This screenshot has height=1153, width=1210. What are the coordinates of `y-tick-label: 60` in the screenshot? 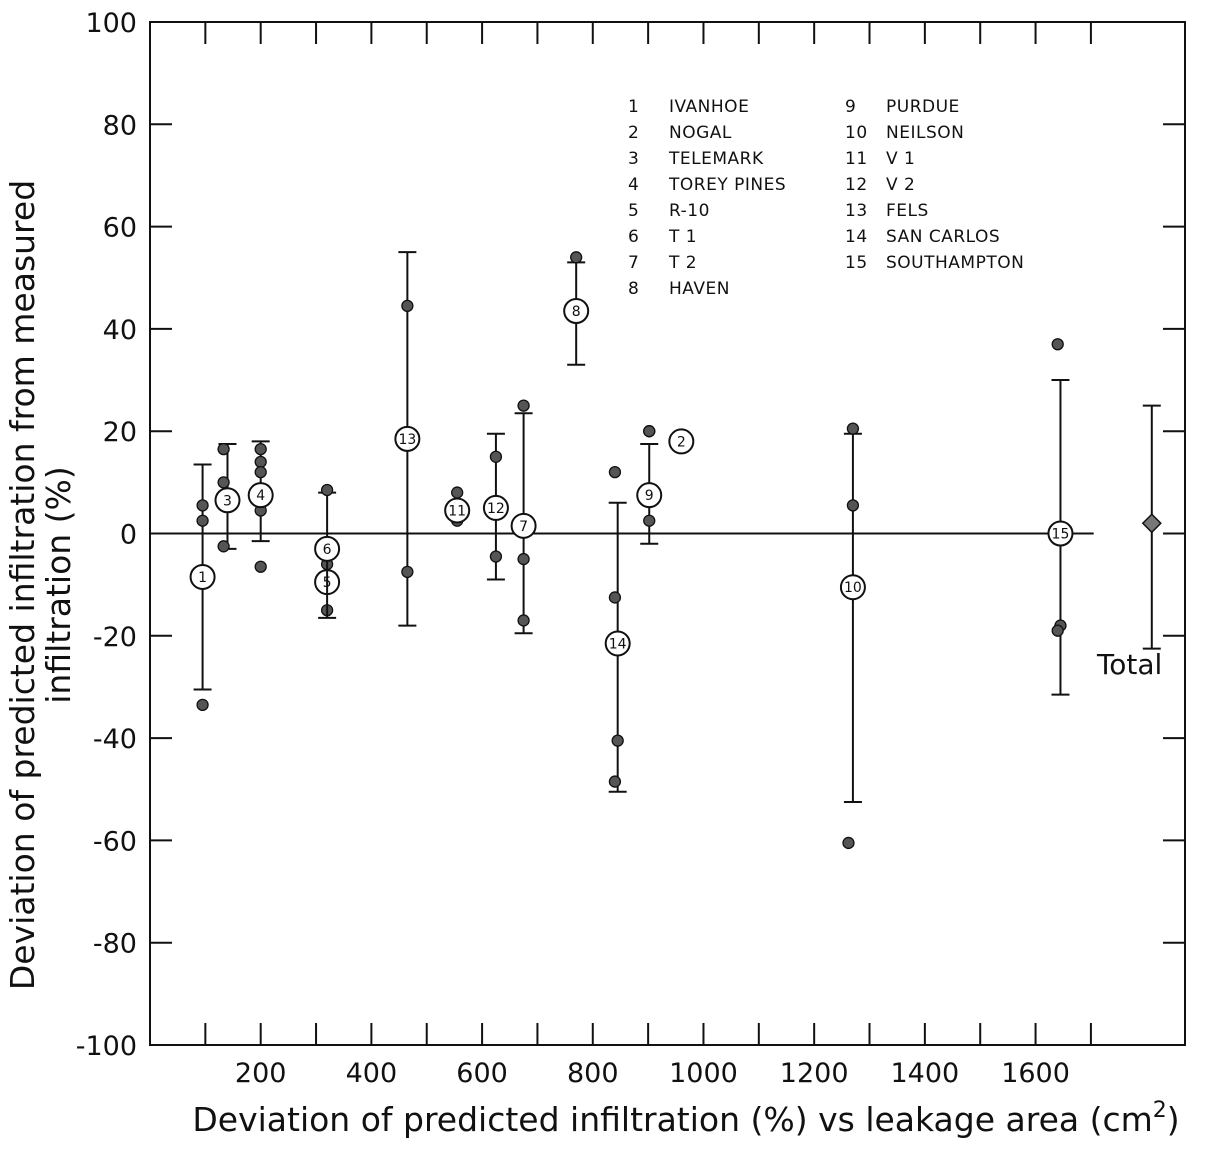 It's located at (120, 228).